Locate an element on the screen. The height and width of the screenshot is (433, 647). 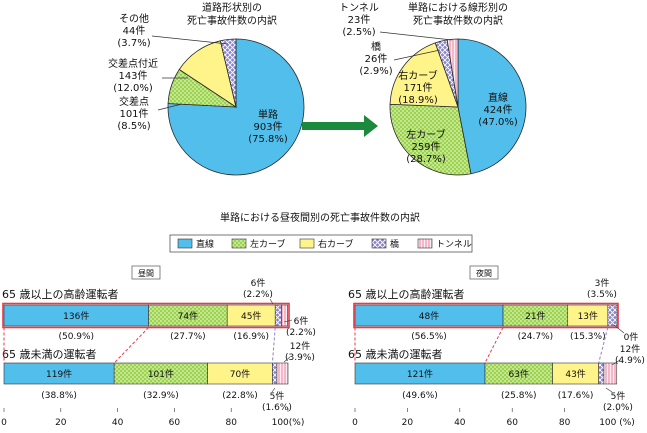
bar-percent-0-0-right_curve: (16.9%) is located at coordinates (251, 337).